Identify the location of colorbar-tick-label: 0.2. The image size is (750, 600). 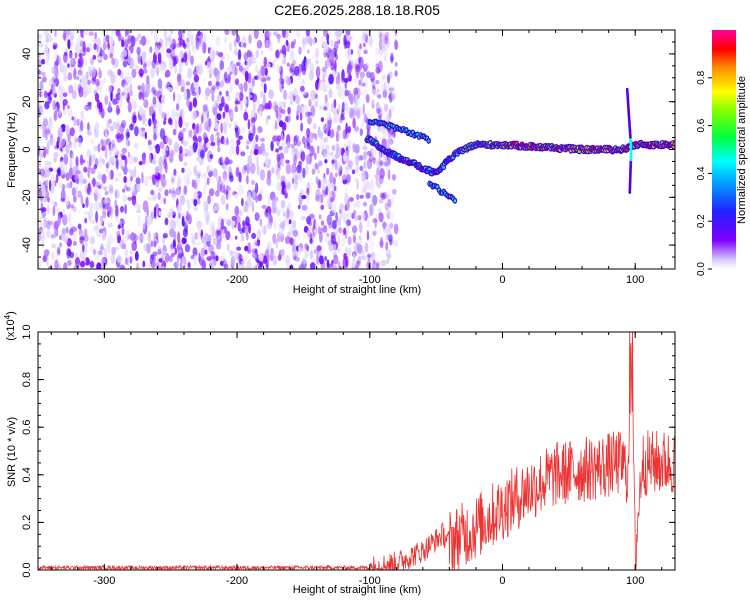
(701, 221).